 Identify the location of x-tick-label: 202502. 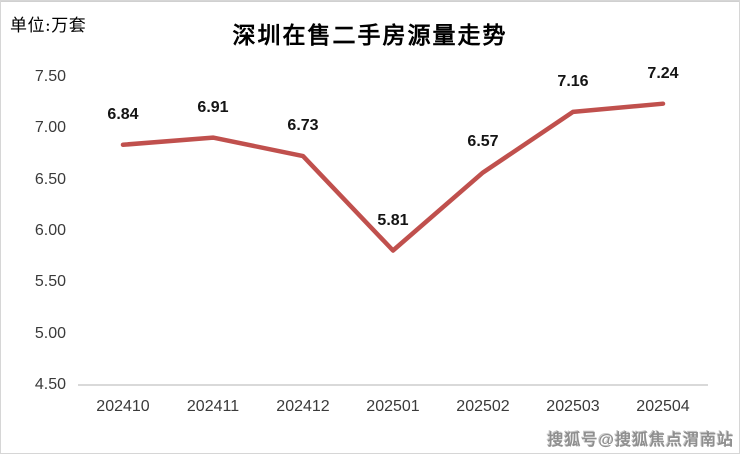
(483, 406).